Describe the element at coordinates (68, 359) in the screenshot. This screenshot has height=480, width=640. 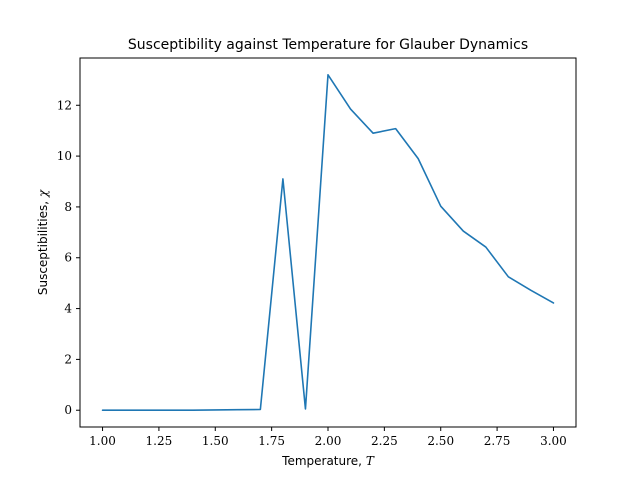
I see `y-tick-label: 2` at that location.